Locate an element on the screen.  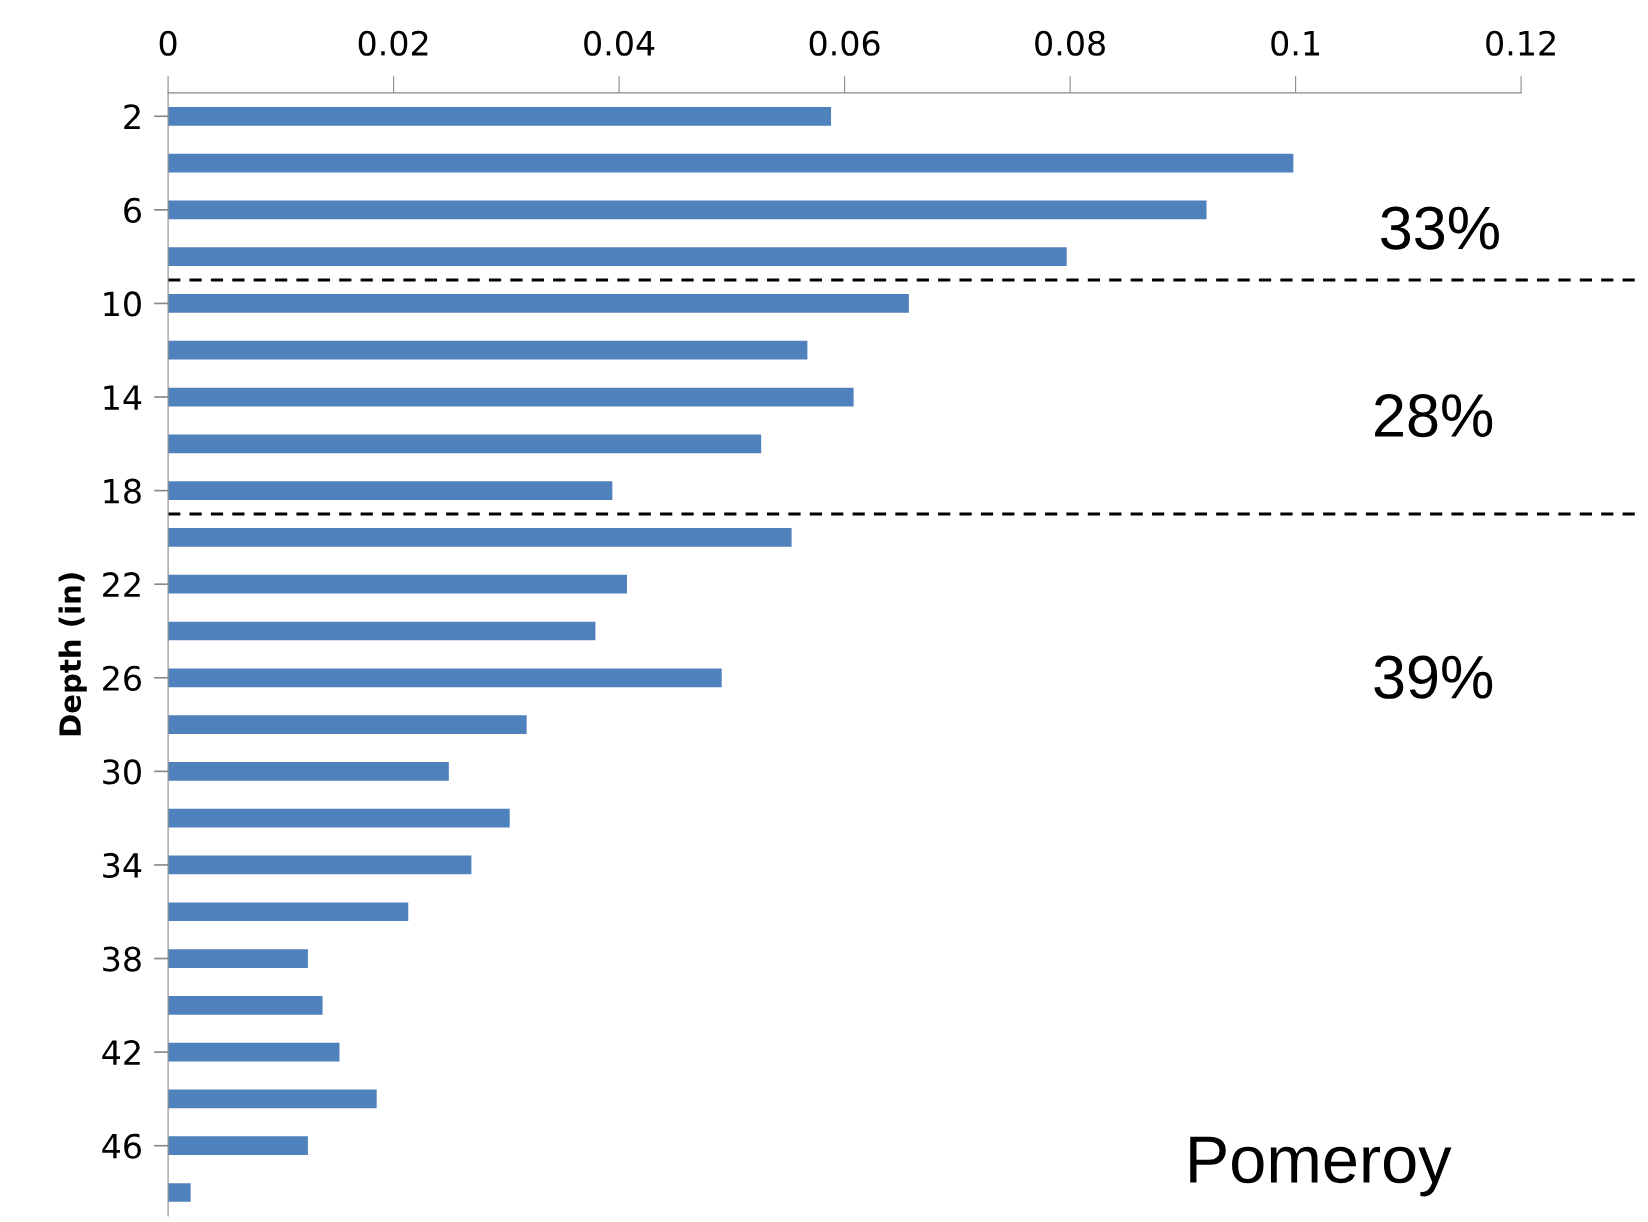
annotation: 33% is located at coordinates (1440, 228).